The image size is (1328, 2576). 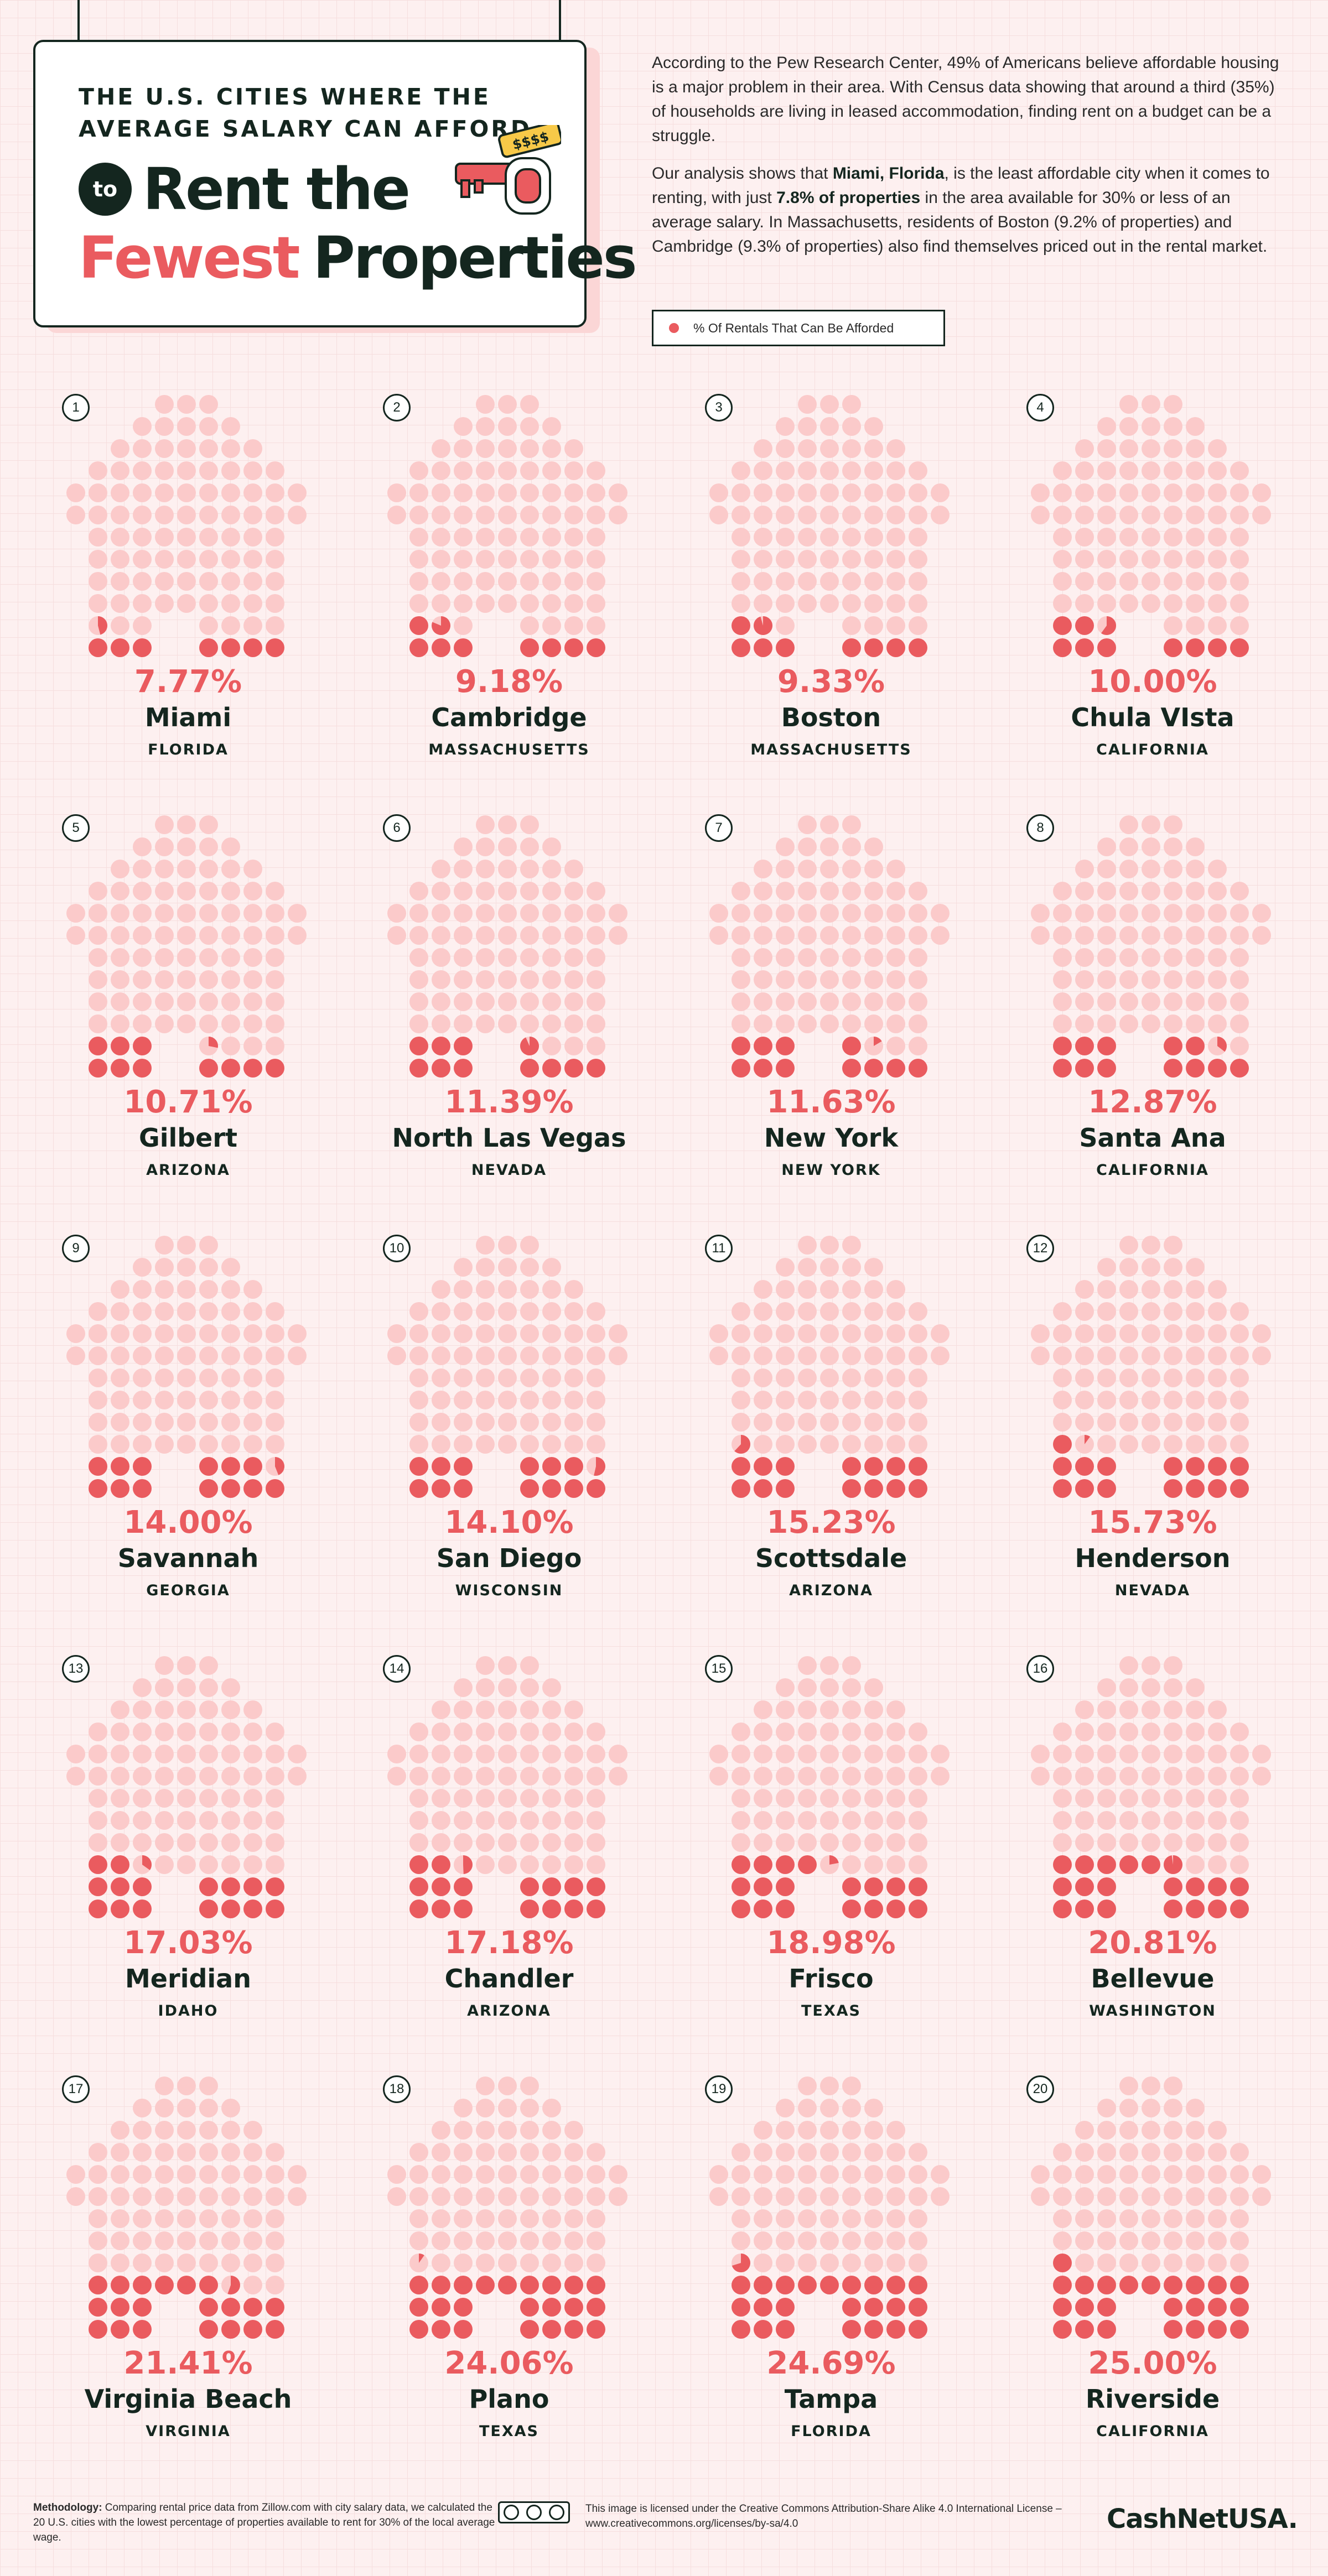 I want to click on city-panel: 14 17.18% Chandler ARIZONA, so click(x=509, y=1848).